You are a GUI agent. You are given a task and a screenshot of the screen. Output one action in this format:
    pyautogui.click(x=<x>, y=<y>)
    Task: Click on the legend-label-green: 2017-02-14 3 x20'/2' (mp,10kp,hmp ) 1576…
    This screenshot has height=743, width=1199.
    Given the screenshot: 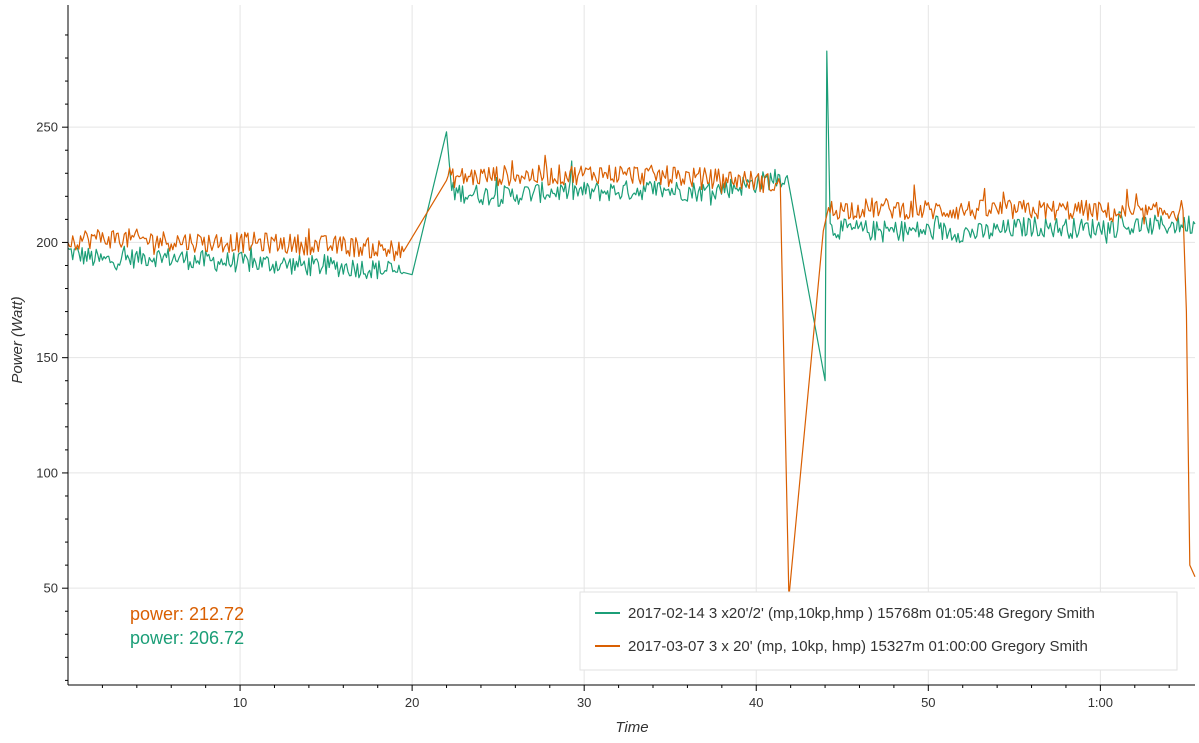 What is the action you would take?
    pyautogui.click(x=861, y=613)
    